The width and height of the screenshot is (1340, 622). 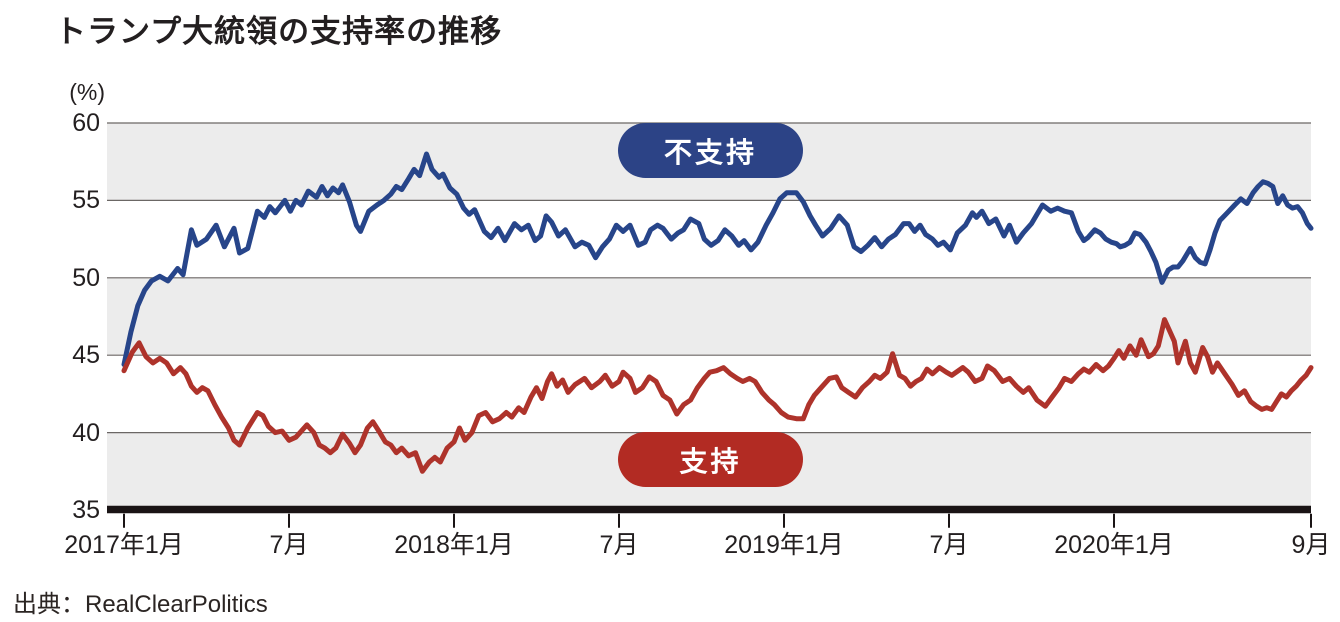 I want to click on x-tick-label: 2017年1月, so click(x=124, y=545).